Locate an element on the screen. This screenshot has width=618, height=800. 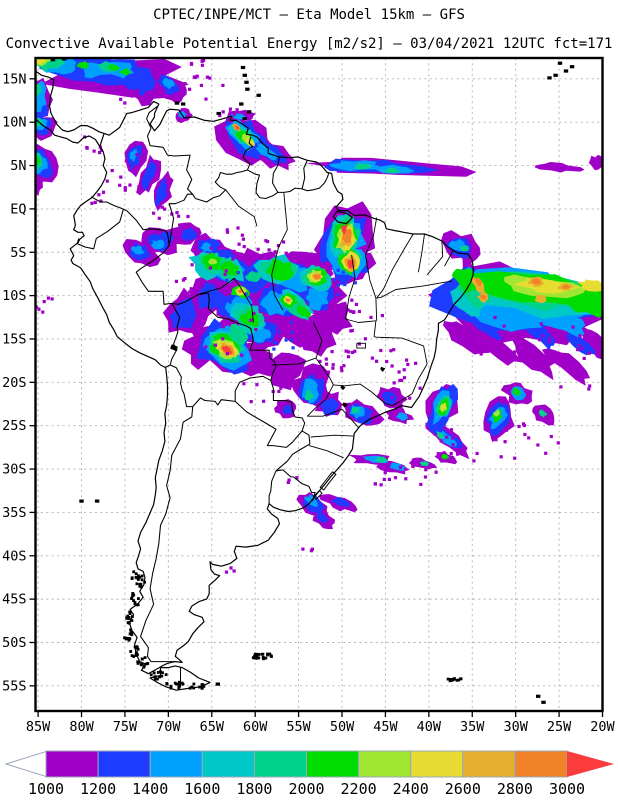
lagoon-outline is located at coordinates (328, 481).